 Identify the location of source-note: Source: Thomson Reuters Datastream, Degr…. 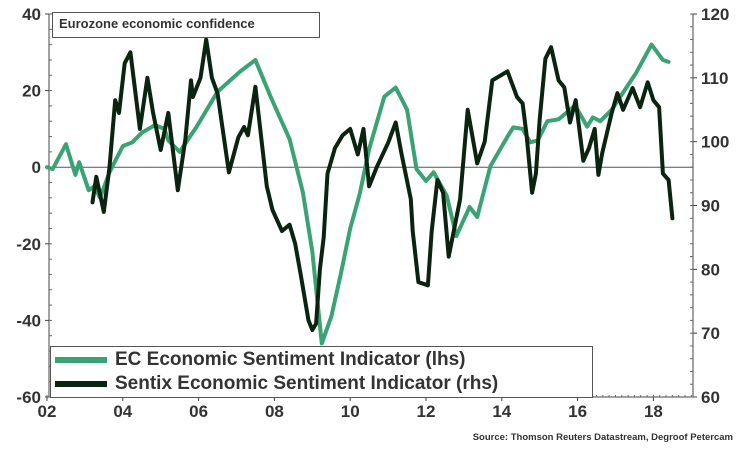
(602, 437).